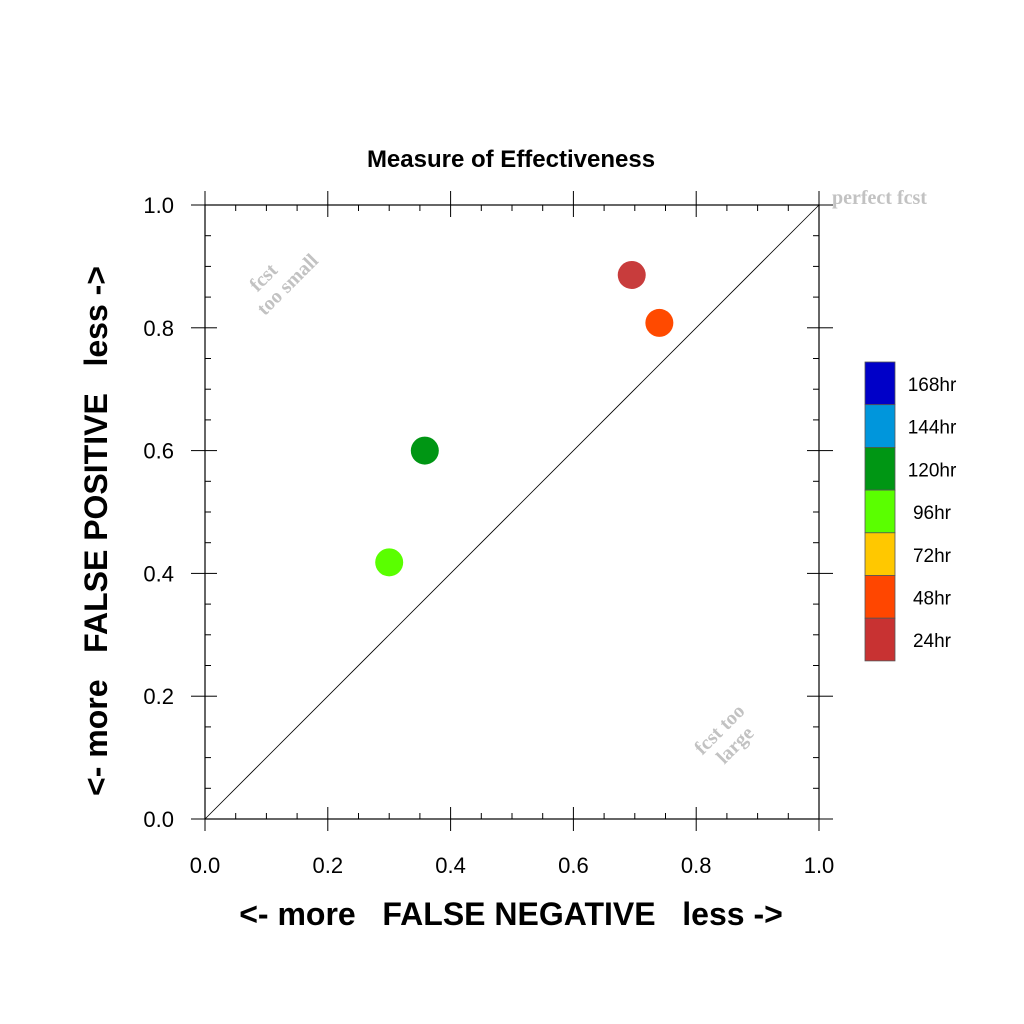 The height and width of the screenshot is (1024, 1024). Describe the element at coordinates (880, 426) in the screenshot. I see `legend-swatch-144hr` at that location.